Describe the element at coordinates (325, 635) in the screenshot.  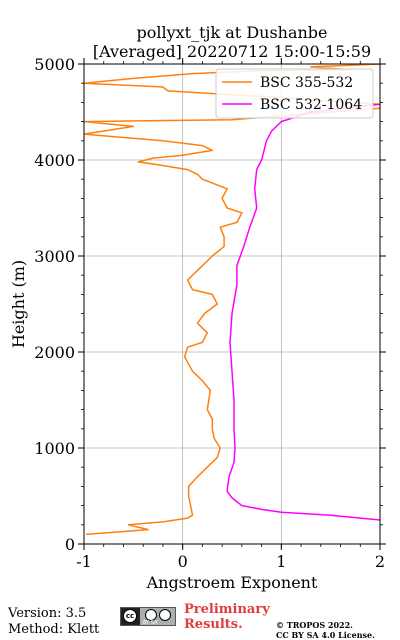
I see `copyright-line2: CC BY SA 4.0 License.` at that location.